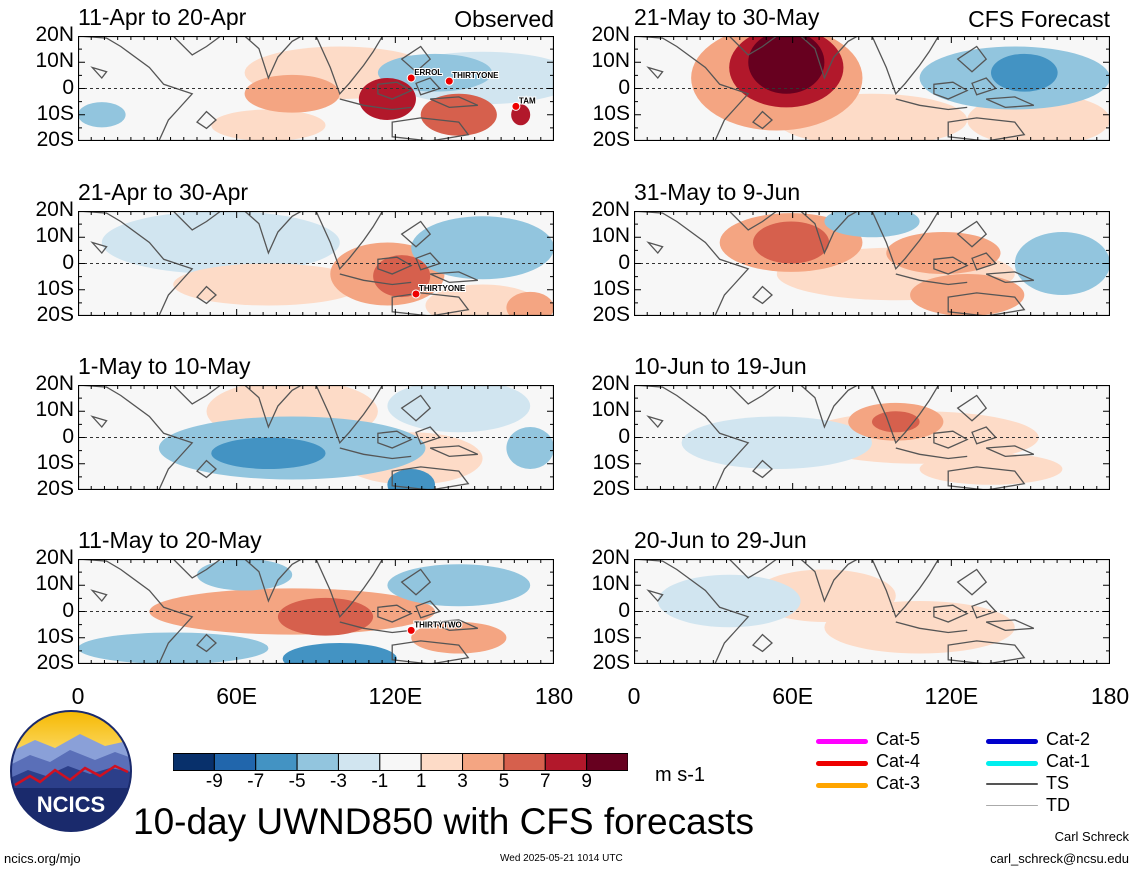 Image resolution: width=1135 pixels, height=872 pixels. I want to click on map-panel: ERROL THIRTYONE TAM, so click(316, 88).